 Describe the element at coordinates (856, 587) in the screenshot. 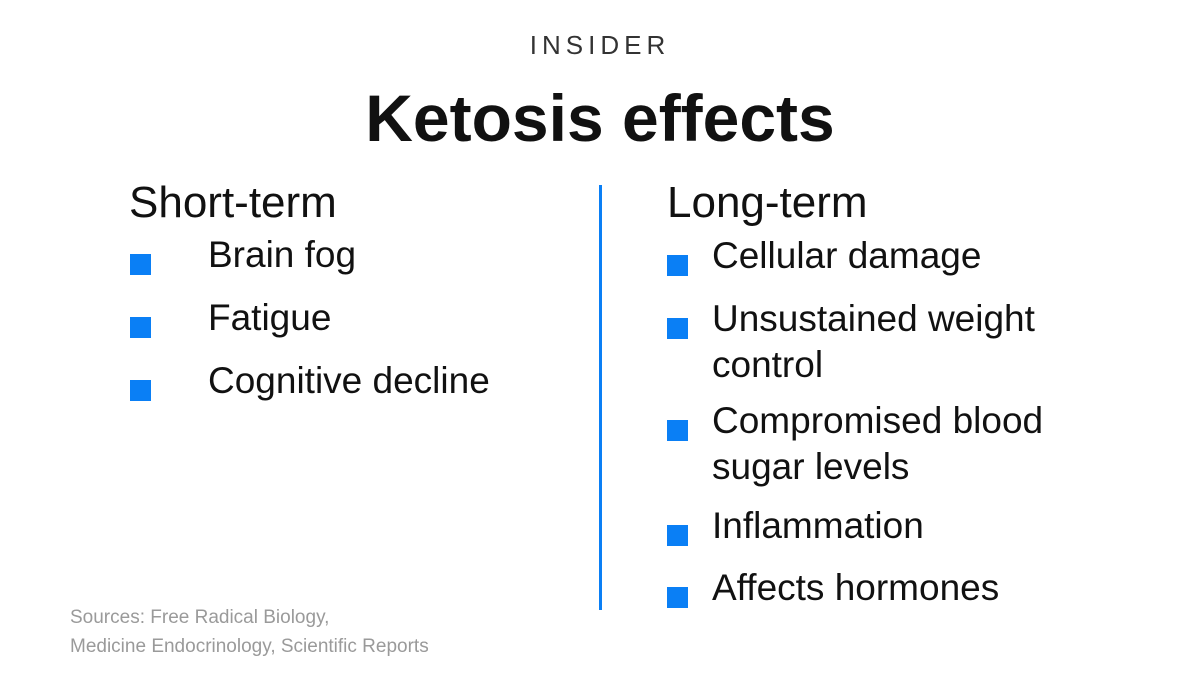

I see `list-item-label: Affects hormones` at that location.